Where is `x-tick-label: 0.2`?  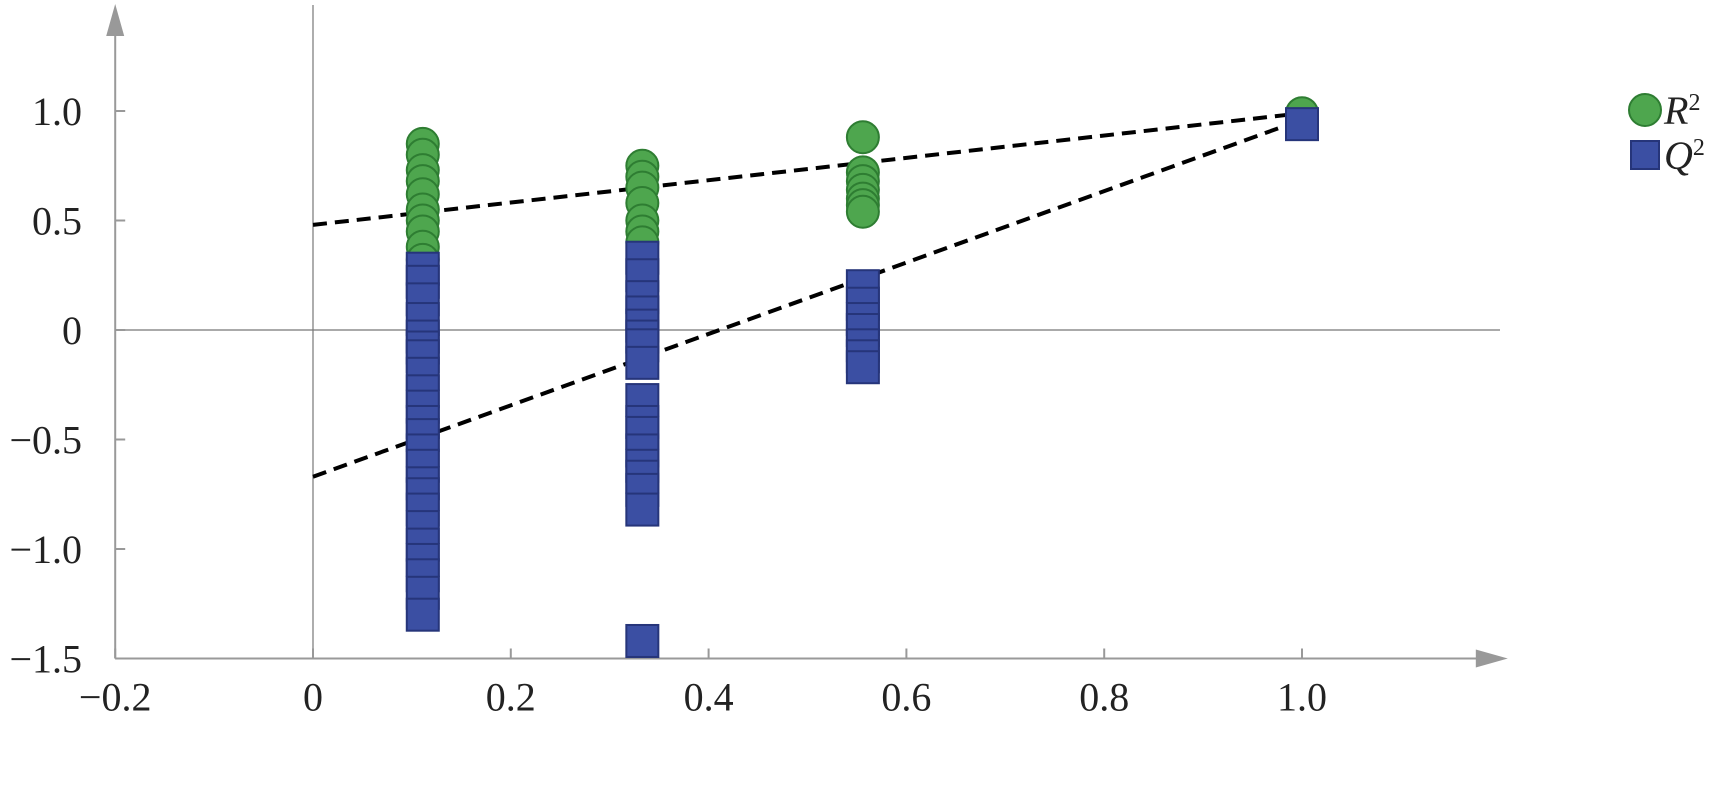 x-tick-label: 0.2 is located at coordinates (511, 697).